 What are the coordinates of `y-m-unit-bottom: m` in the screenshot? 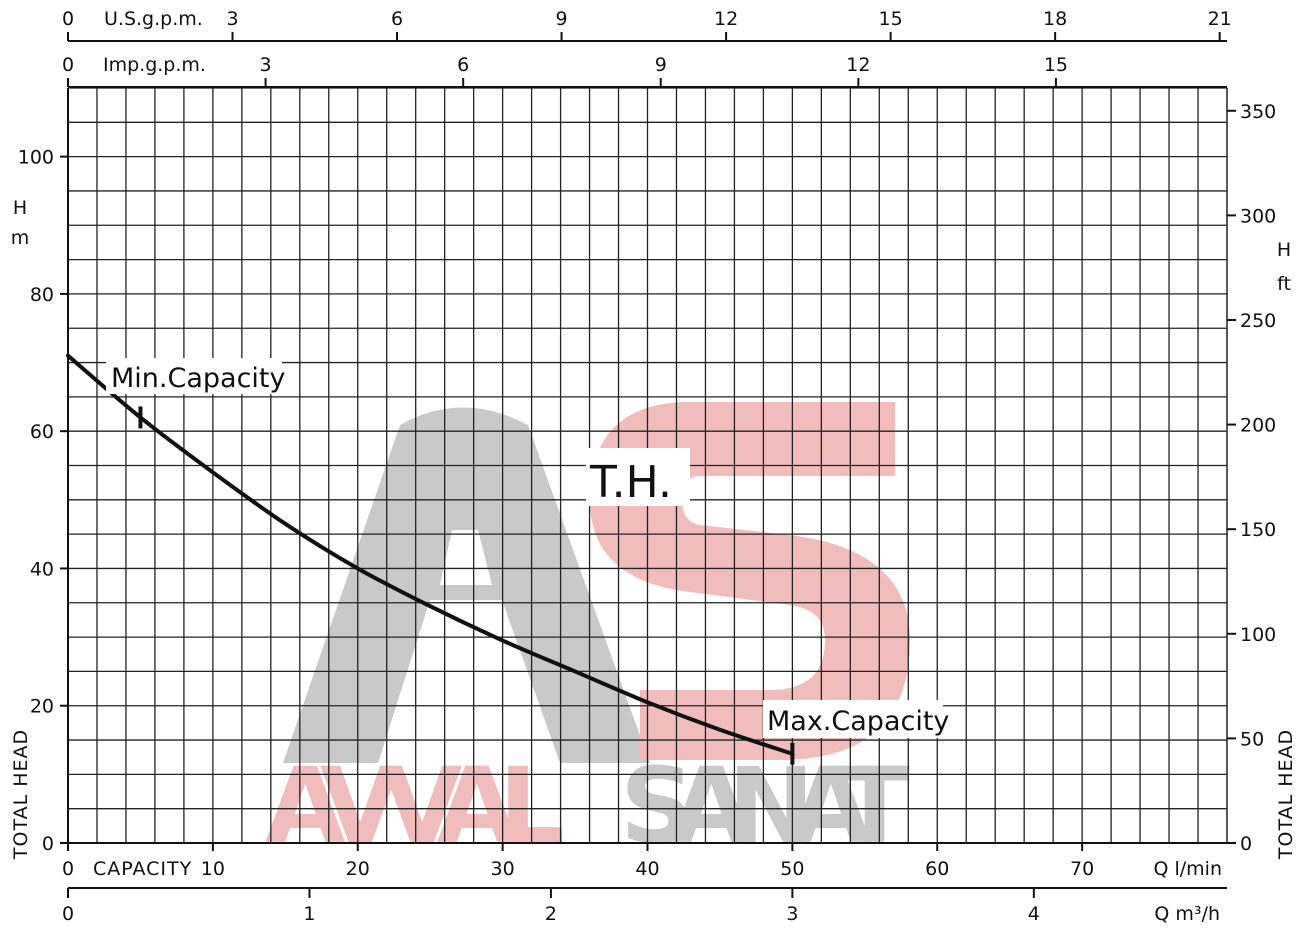 It's located at (20, 238).